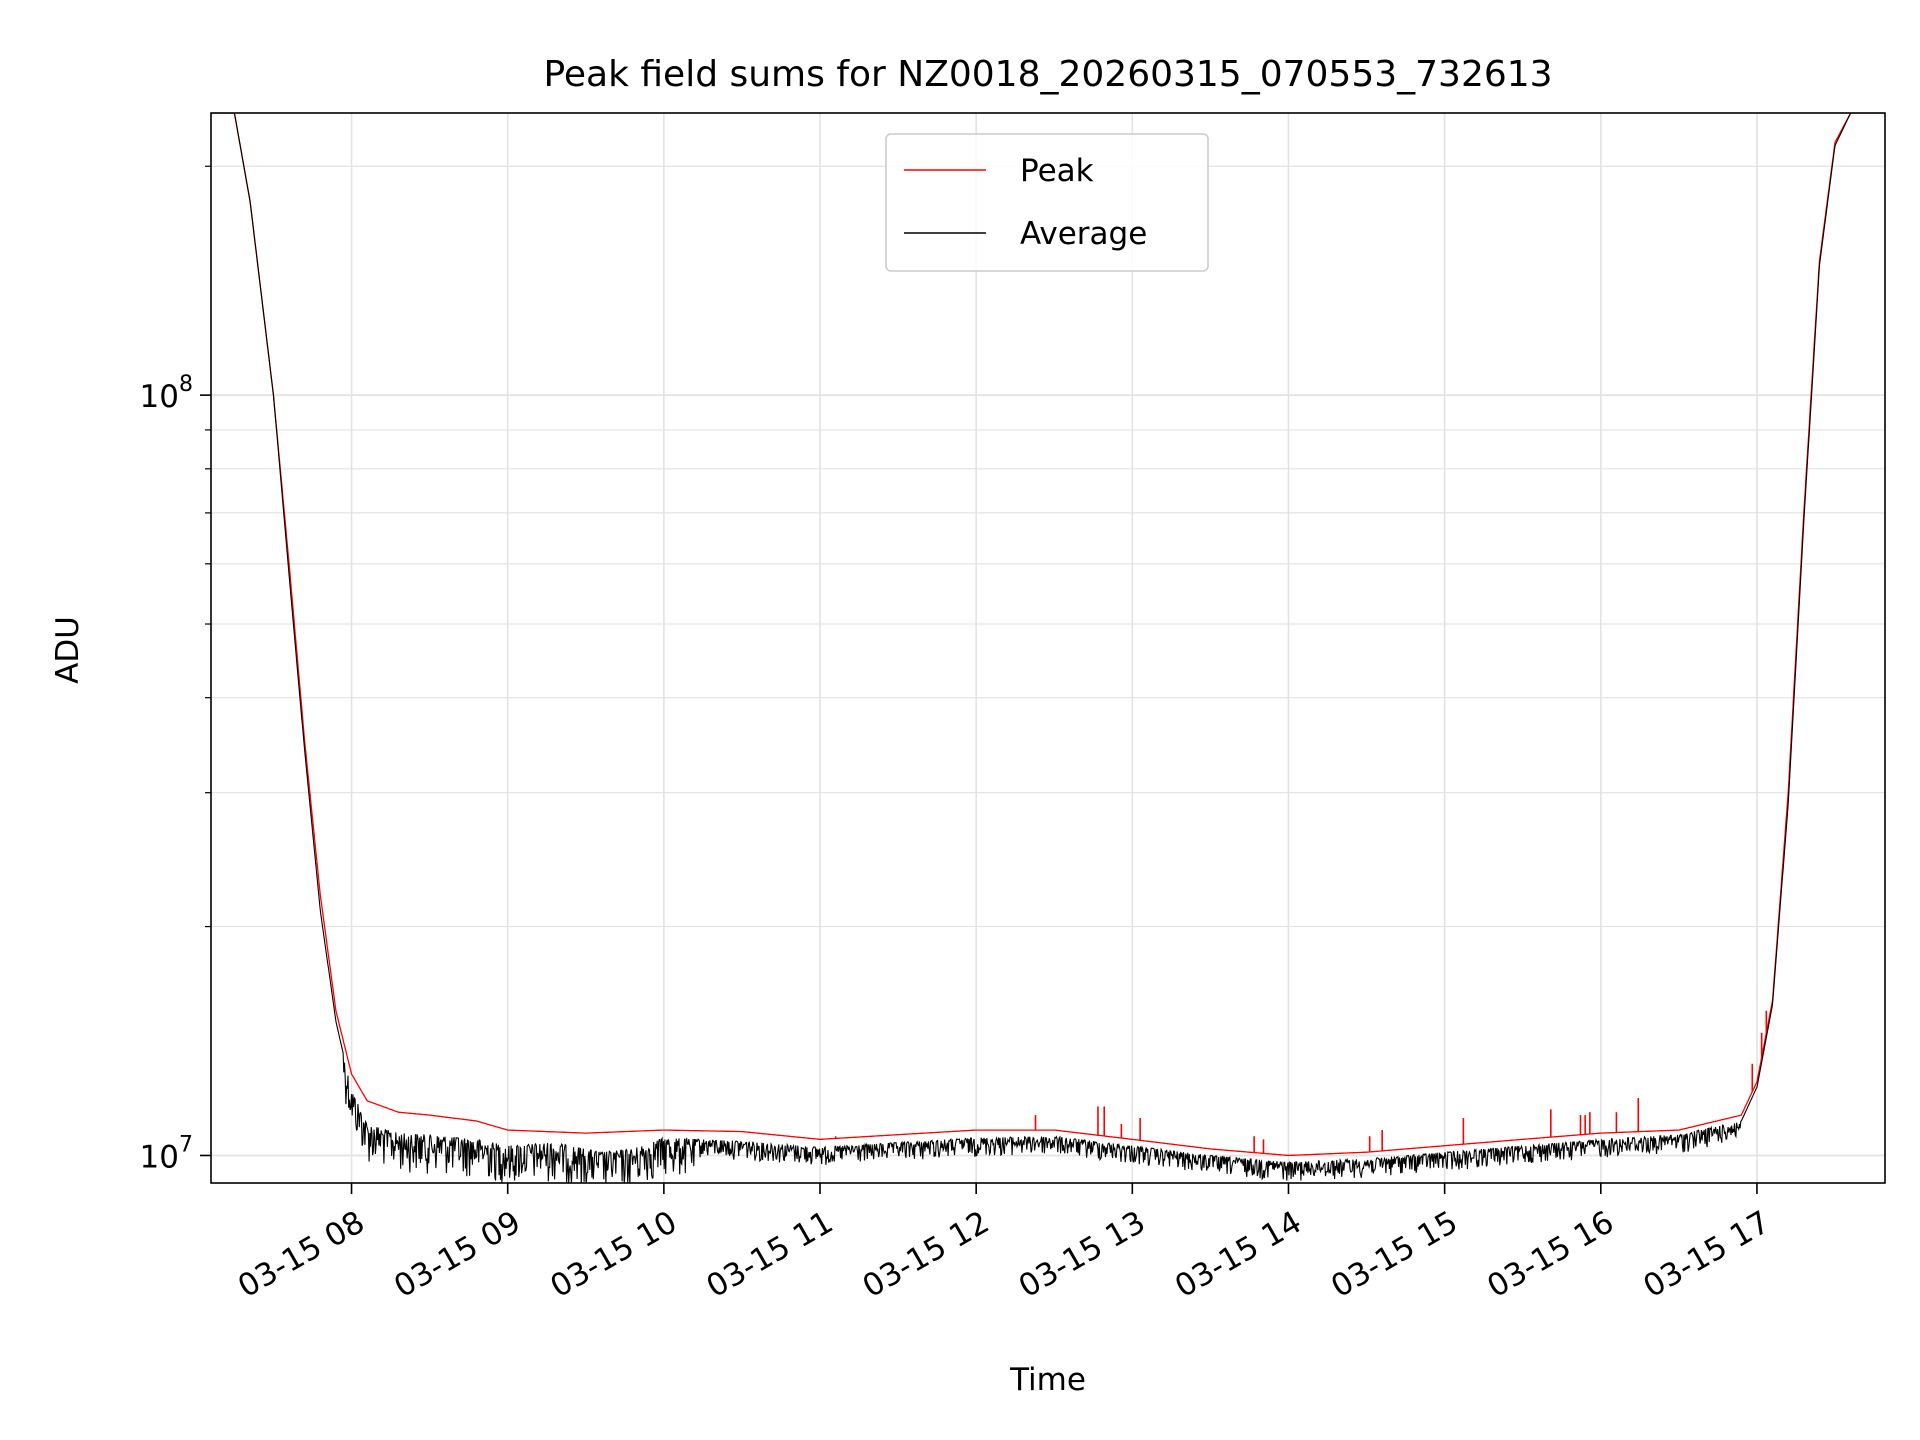 This screenshot has width=1920, height=1440. I want to click on y-tick-label: 10⁸, so click(166, 393).